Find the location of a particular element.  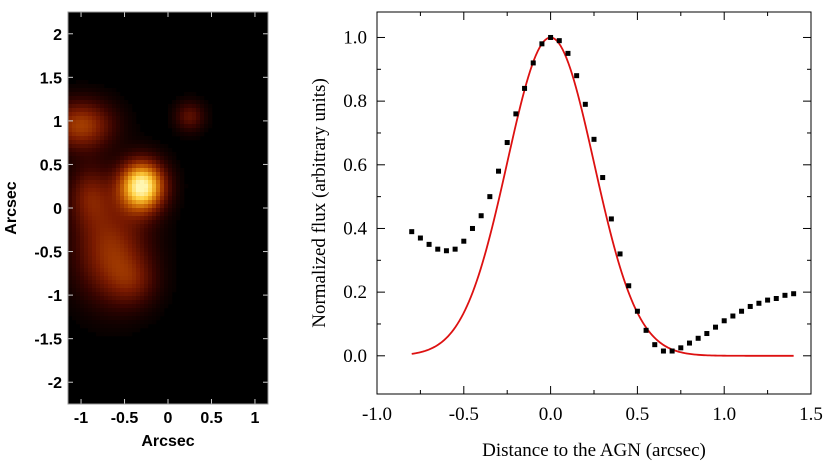

heatmap-xlabel: Arcsec is located at coordinates (167, 441).